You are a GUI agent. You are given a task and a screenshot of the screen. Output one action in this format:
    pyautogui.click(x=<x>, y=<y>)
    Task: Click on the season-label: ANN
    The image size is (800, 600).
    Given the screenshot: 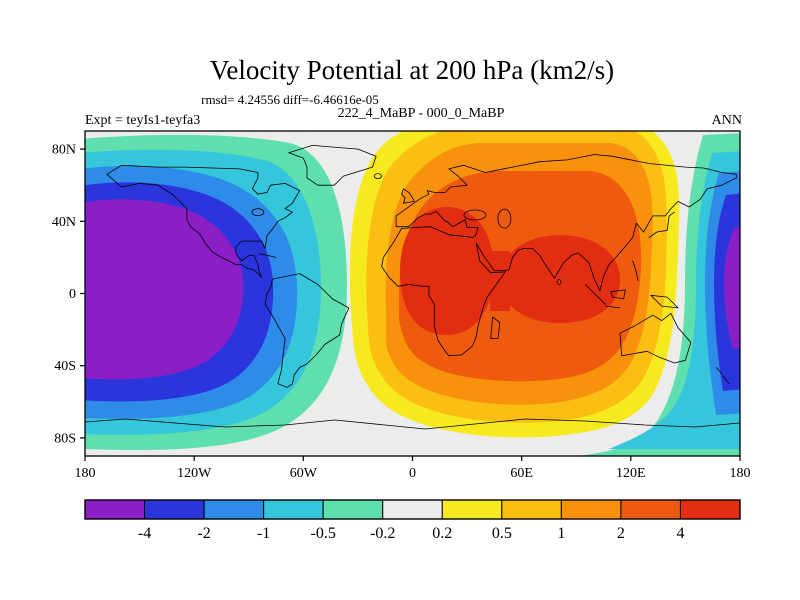 What is the action you would take?
    pyautogui.click(x=727, y=120)
    